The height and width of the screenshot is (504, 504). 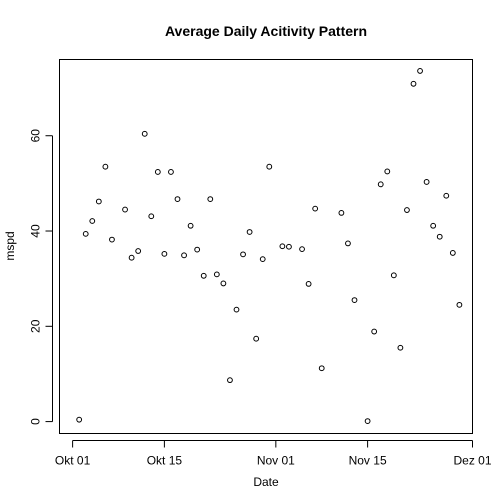 What do you see at coordinates (73, 461) in the screenshot?
I see `x-tick-label: Okt 01` at bounding box center [73, 461].